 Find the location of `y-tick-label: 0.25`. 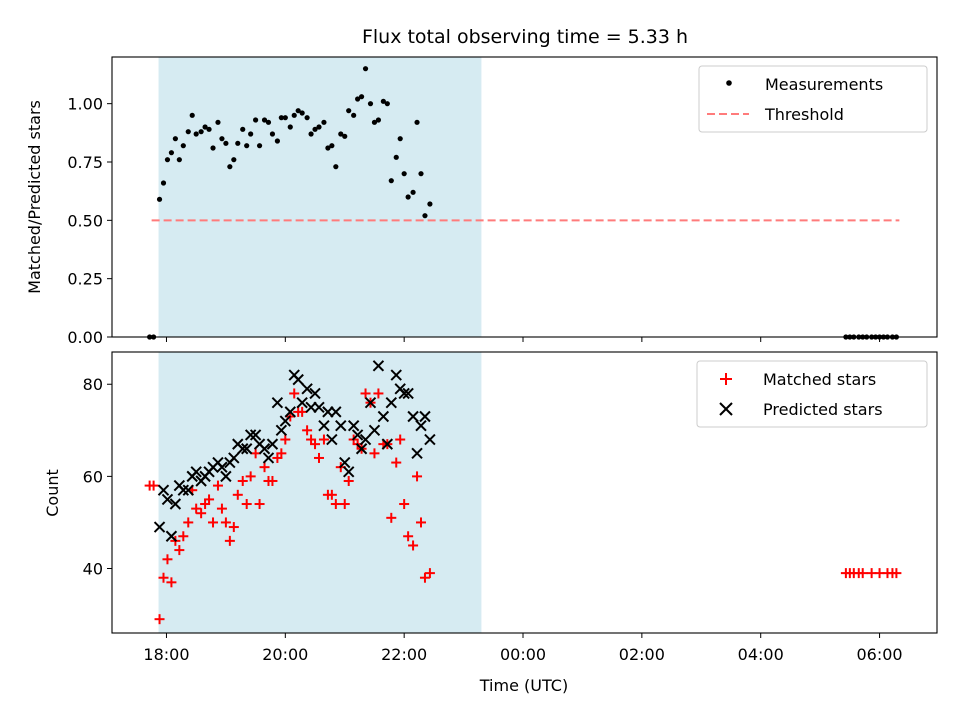

y-tick-label: 0.25 is located at coordinates (85, 279).